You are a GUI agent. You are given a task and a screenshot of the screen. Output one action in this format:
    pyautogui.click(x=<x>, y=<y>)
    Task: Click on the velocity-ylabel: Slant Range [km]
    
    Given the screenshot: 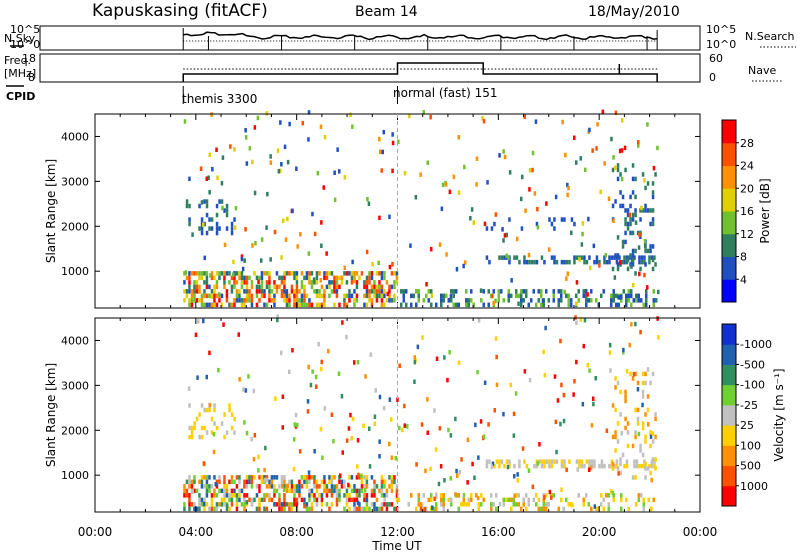 What is the action you would take?
    pyautogui.click(x=51, y=415)
    